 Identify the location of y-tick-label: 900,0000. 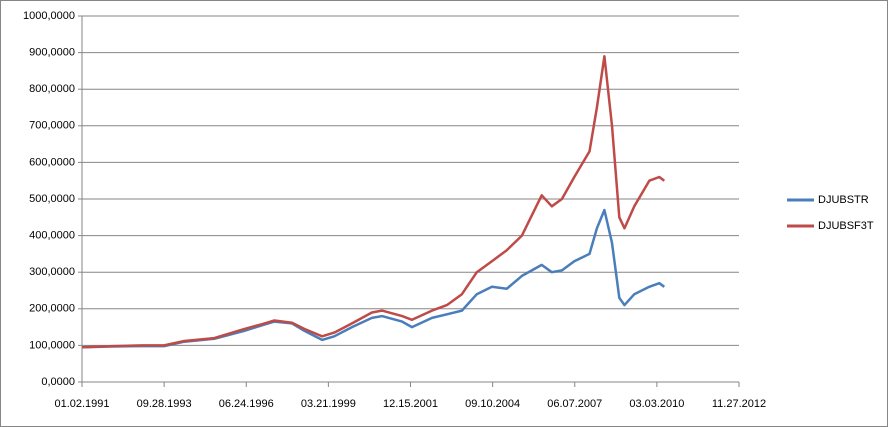
(52, 53).